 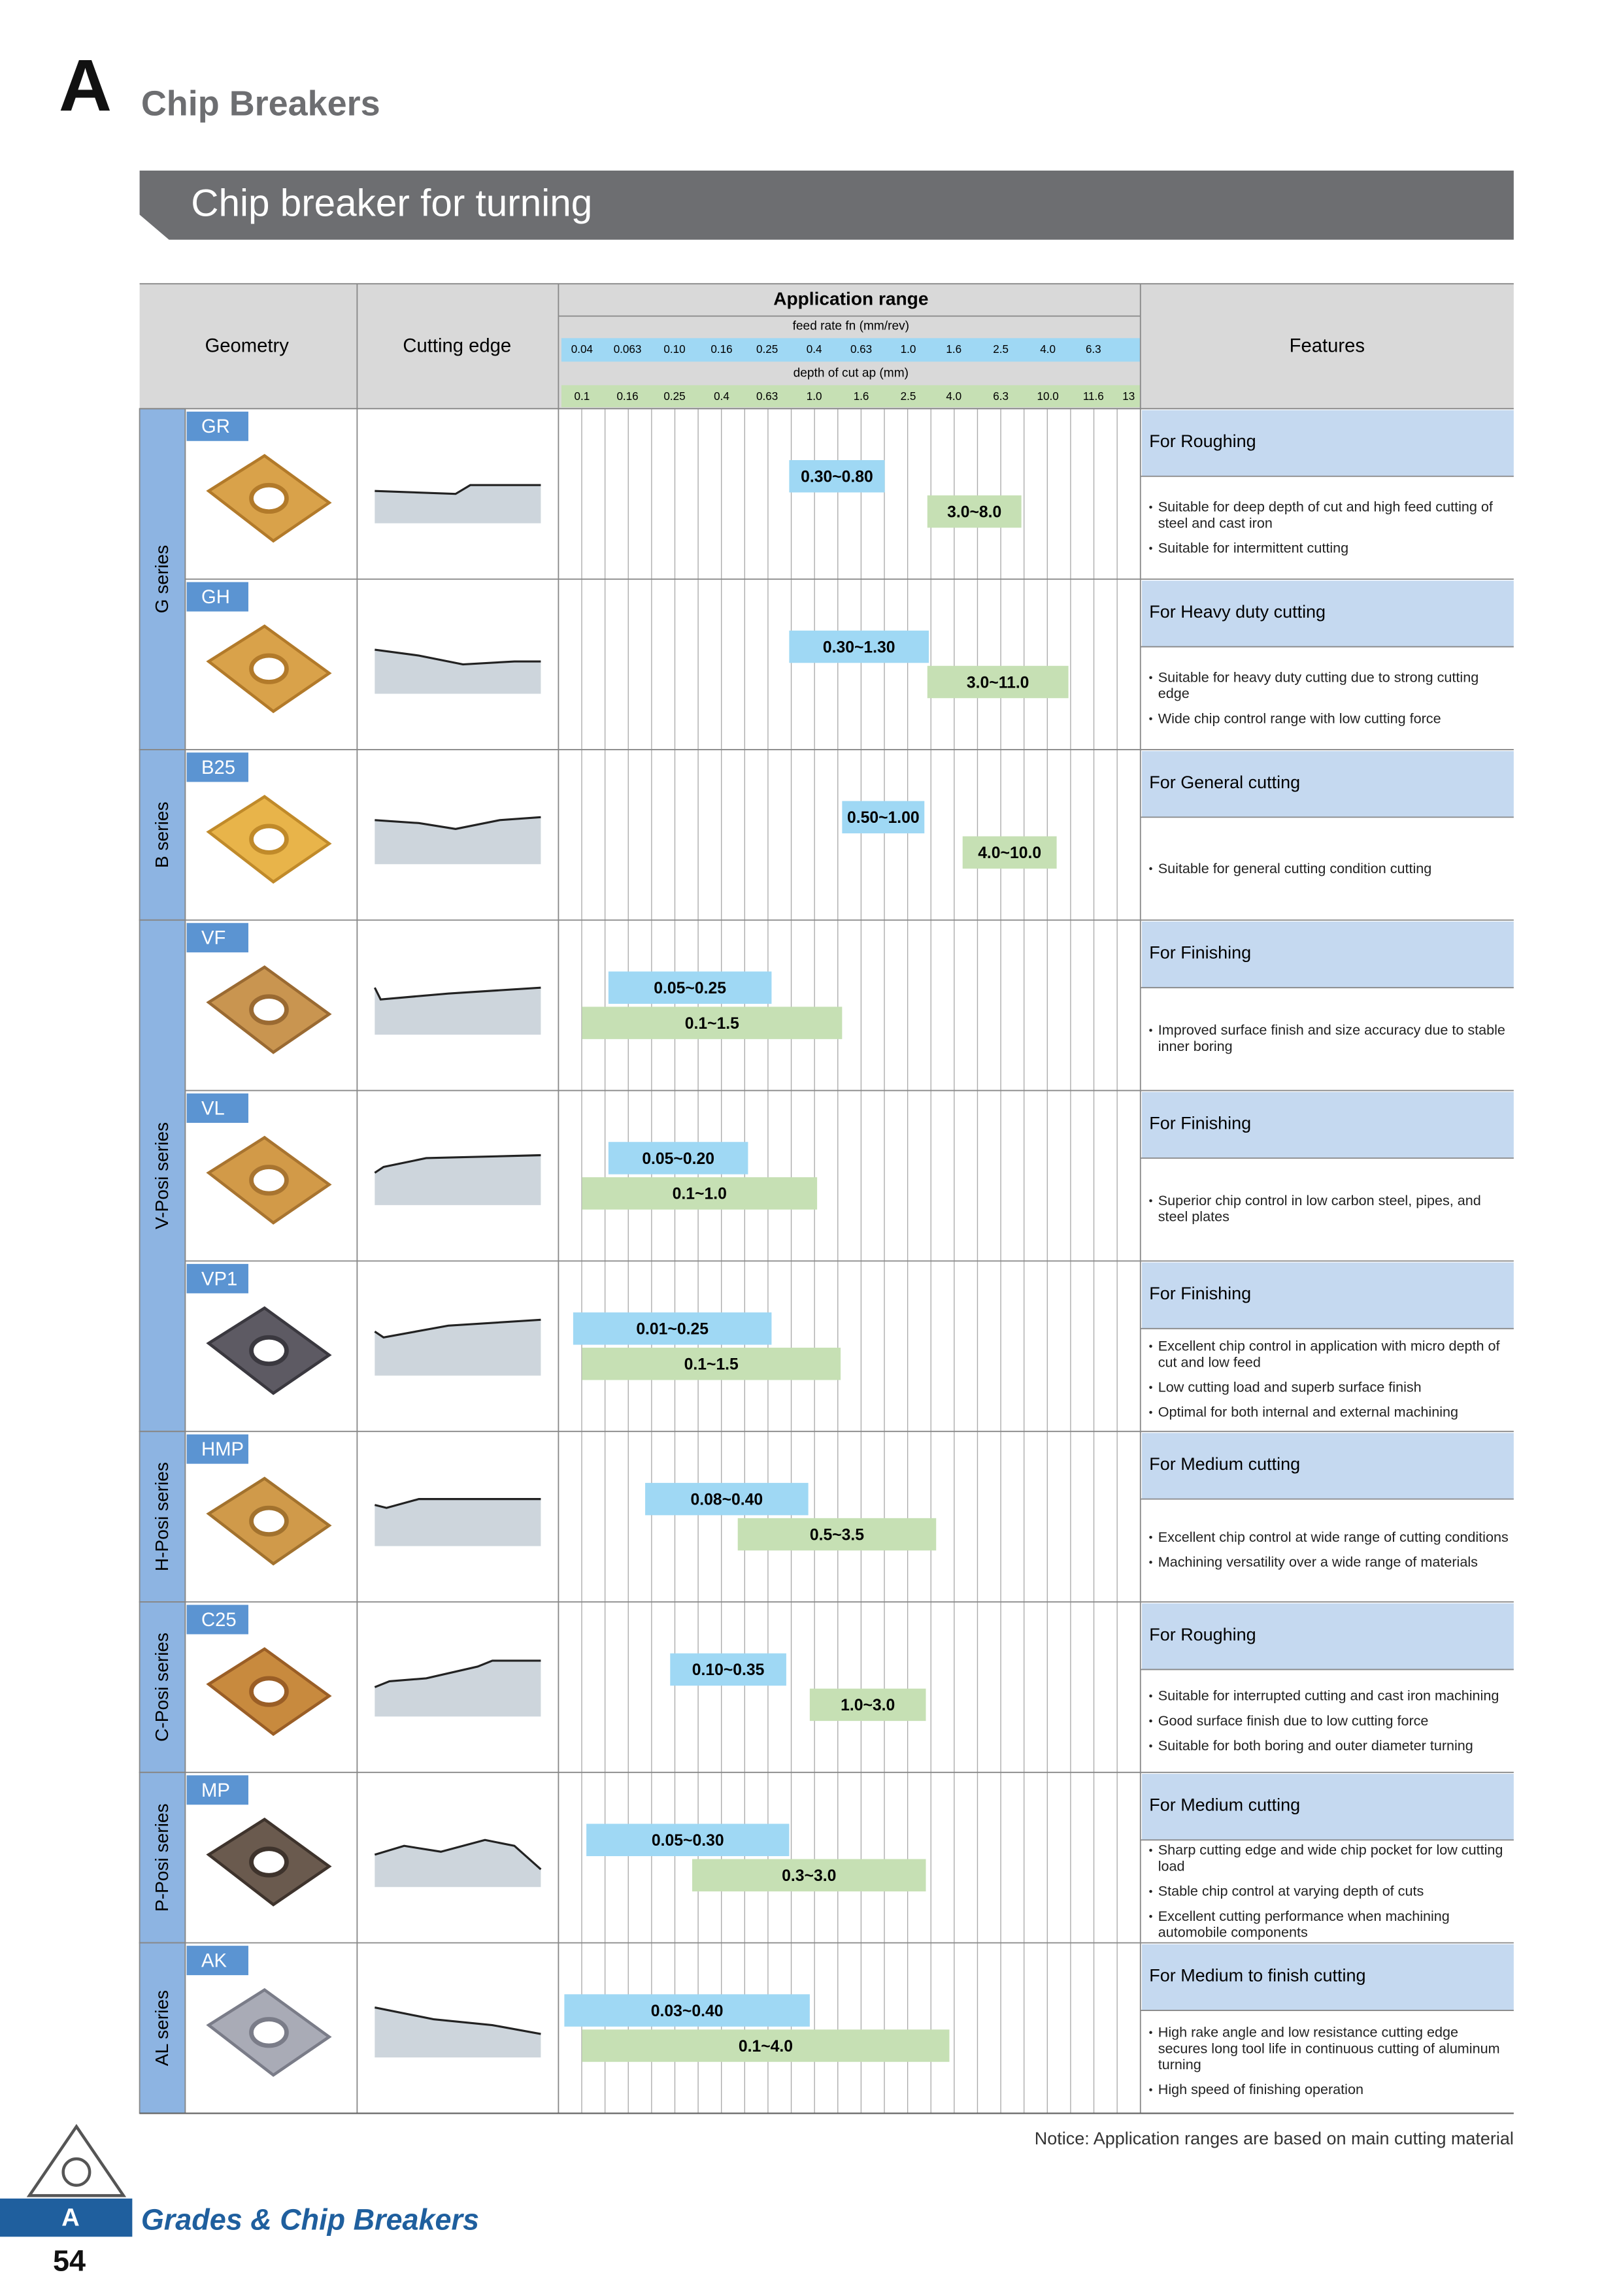 What do you see at coordinates (674, 349) in the screenshot?
I see `feed-tick: 0.10` at bounding box center [674, 349].